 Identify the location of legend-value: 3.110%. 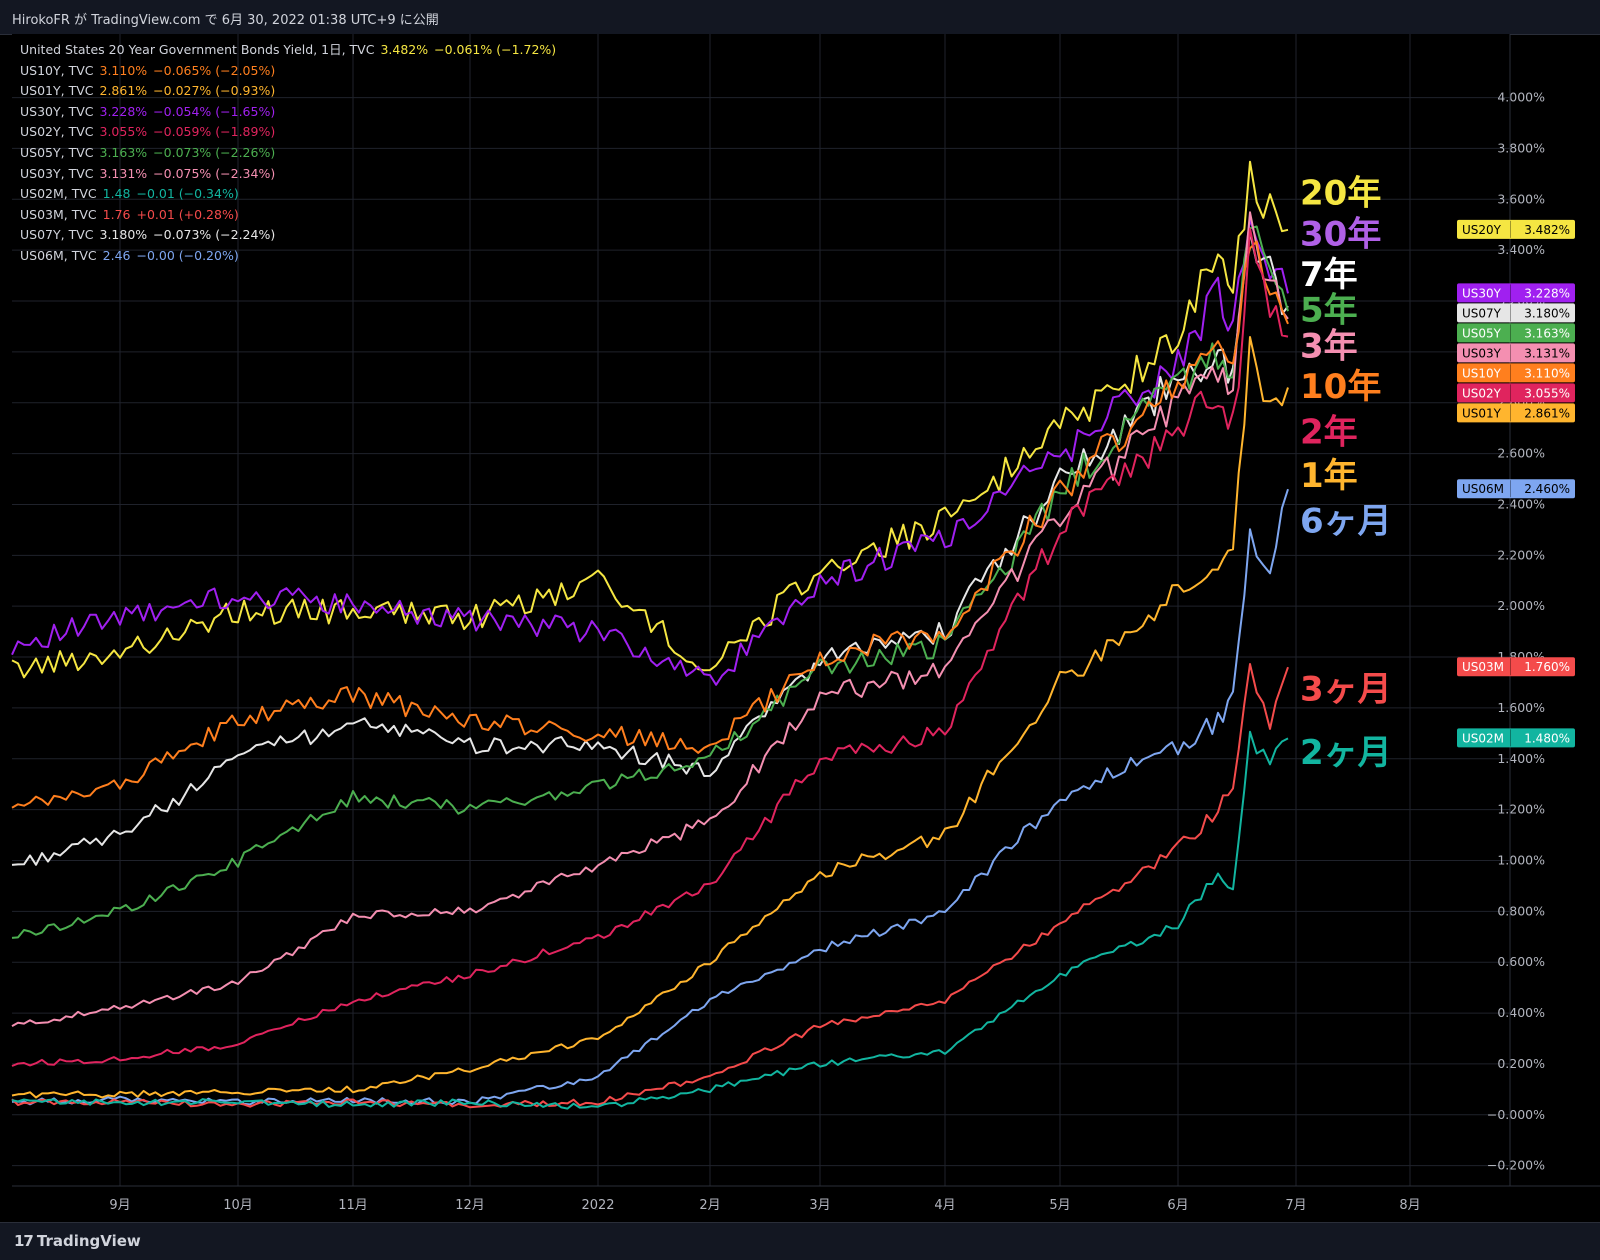
(123, 70).